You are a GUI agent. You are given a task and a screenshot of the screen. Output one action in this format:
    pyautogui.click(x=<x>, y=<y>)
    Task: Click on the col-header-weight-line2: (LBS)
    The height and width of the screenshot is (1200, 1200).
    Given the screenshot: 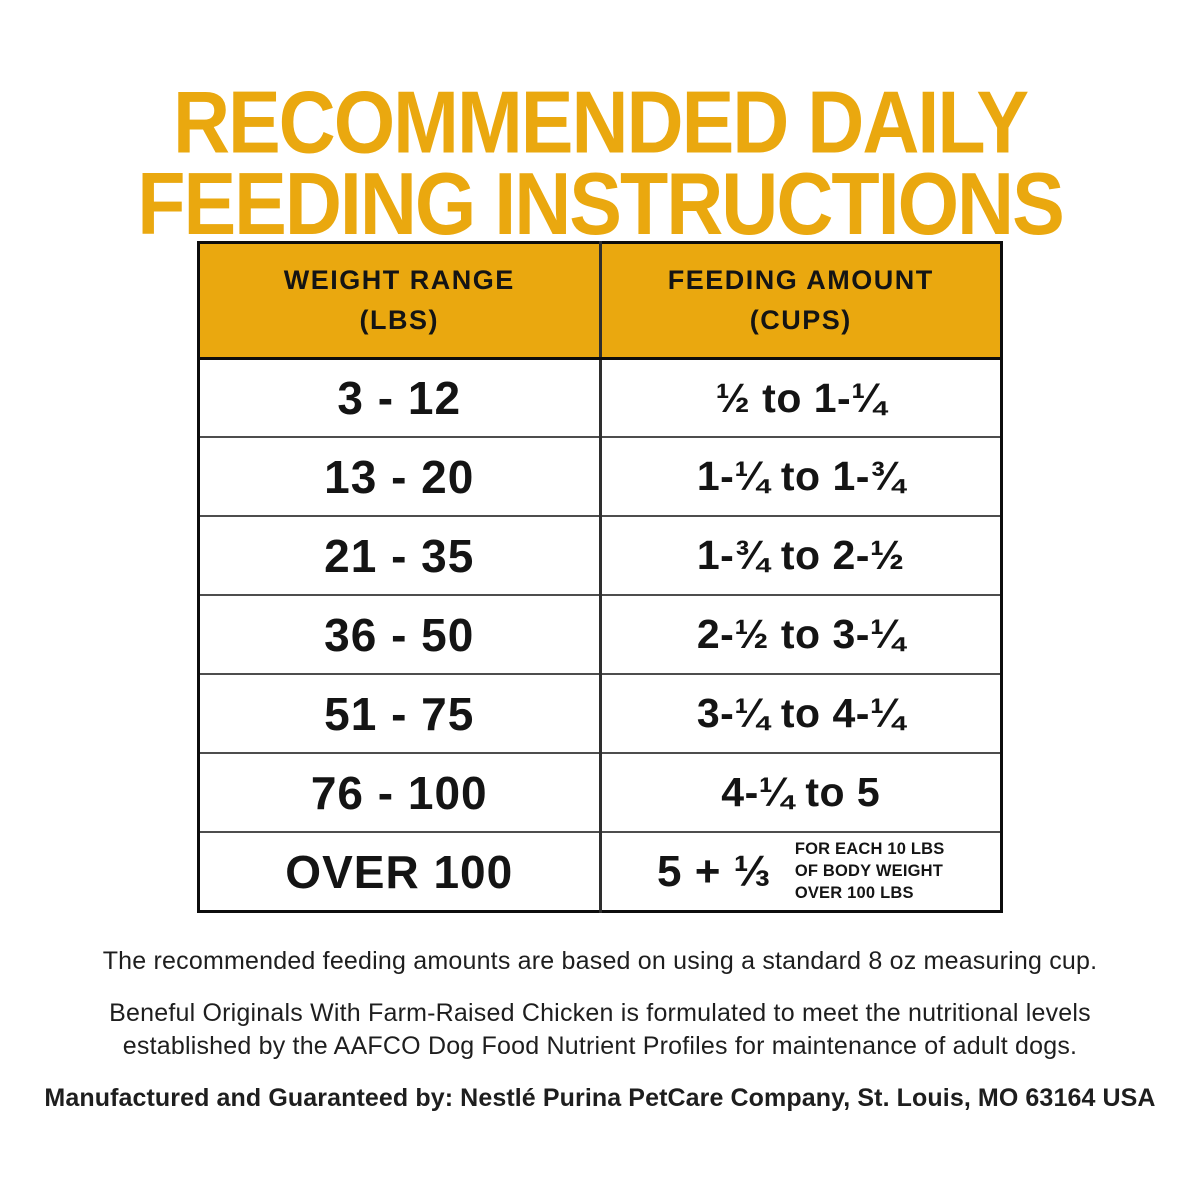 What is the action you would take?
    pyautogui.click(x=399, y=320)
    